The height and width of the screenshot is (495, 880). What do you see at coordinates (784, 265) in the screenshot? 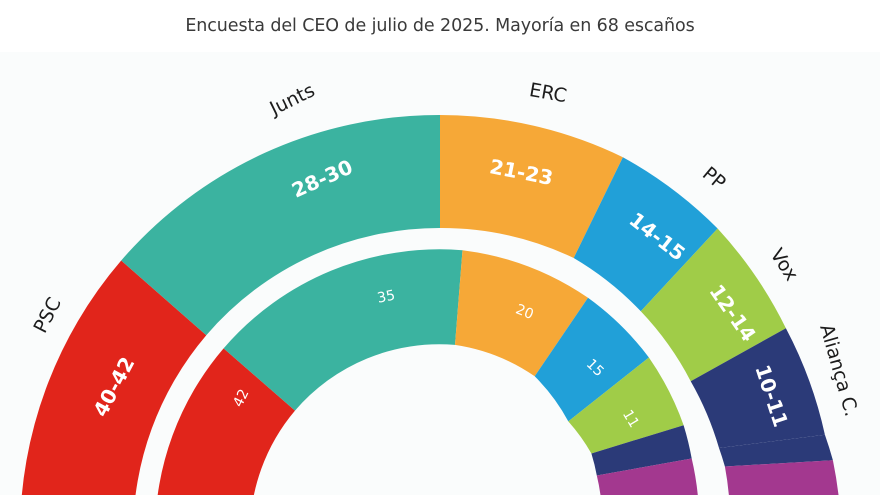
I see `party-label-vox: Vox` at bounding box center [784, 265].